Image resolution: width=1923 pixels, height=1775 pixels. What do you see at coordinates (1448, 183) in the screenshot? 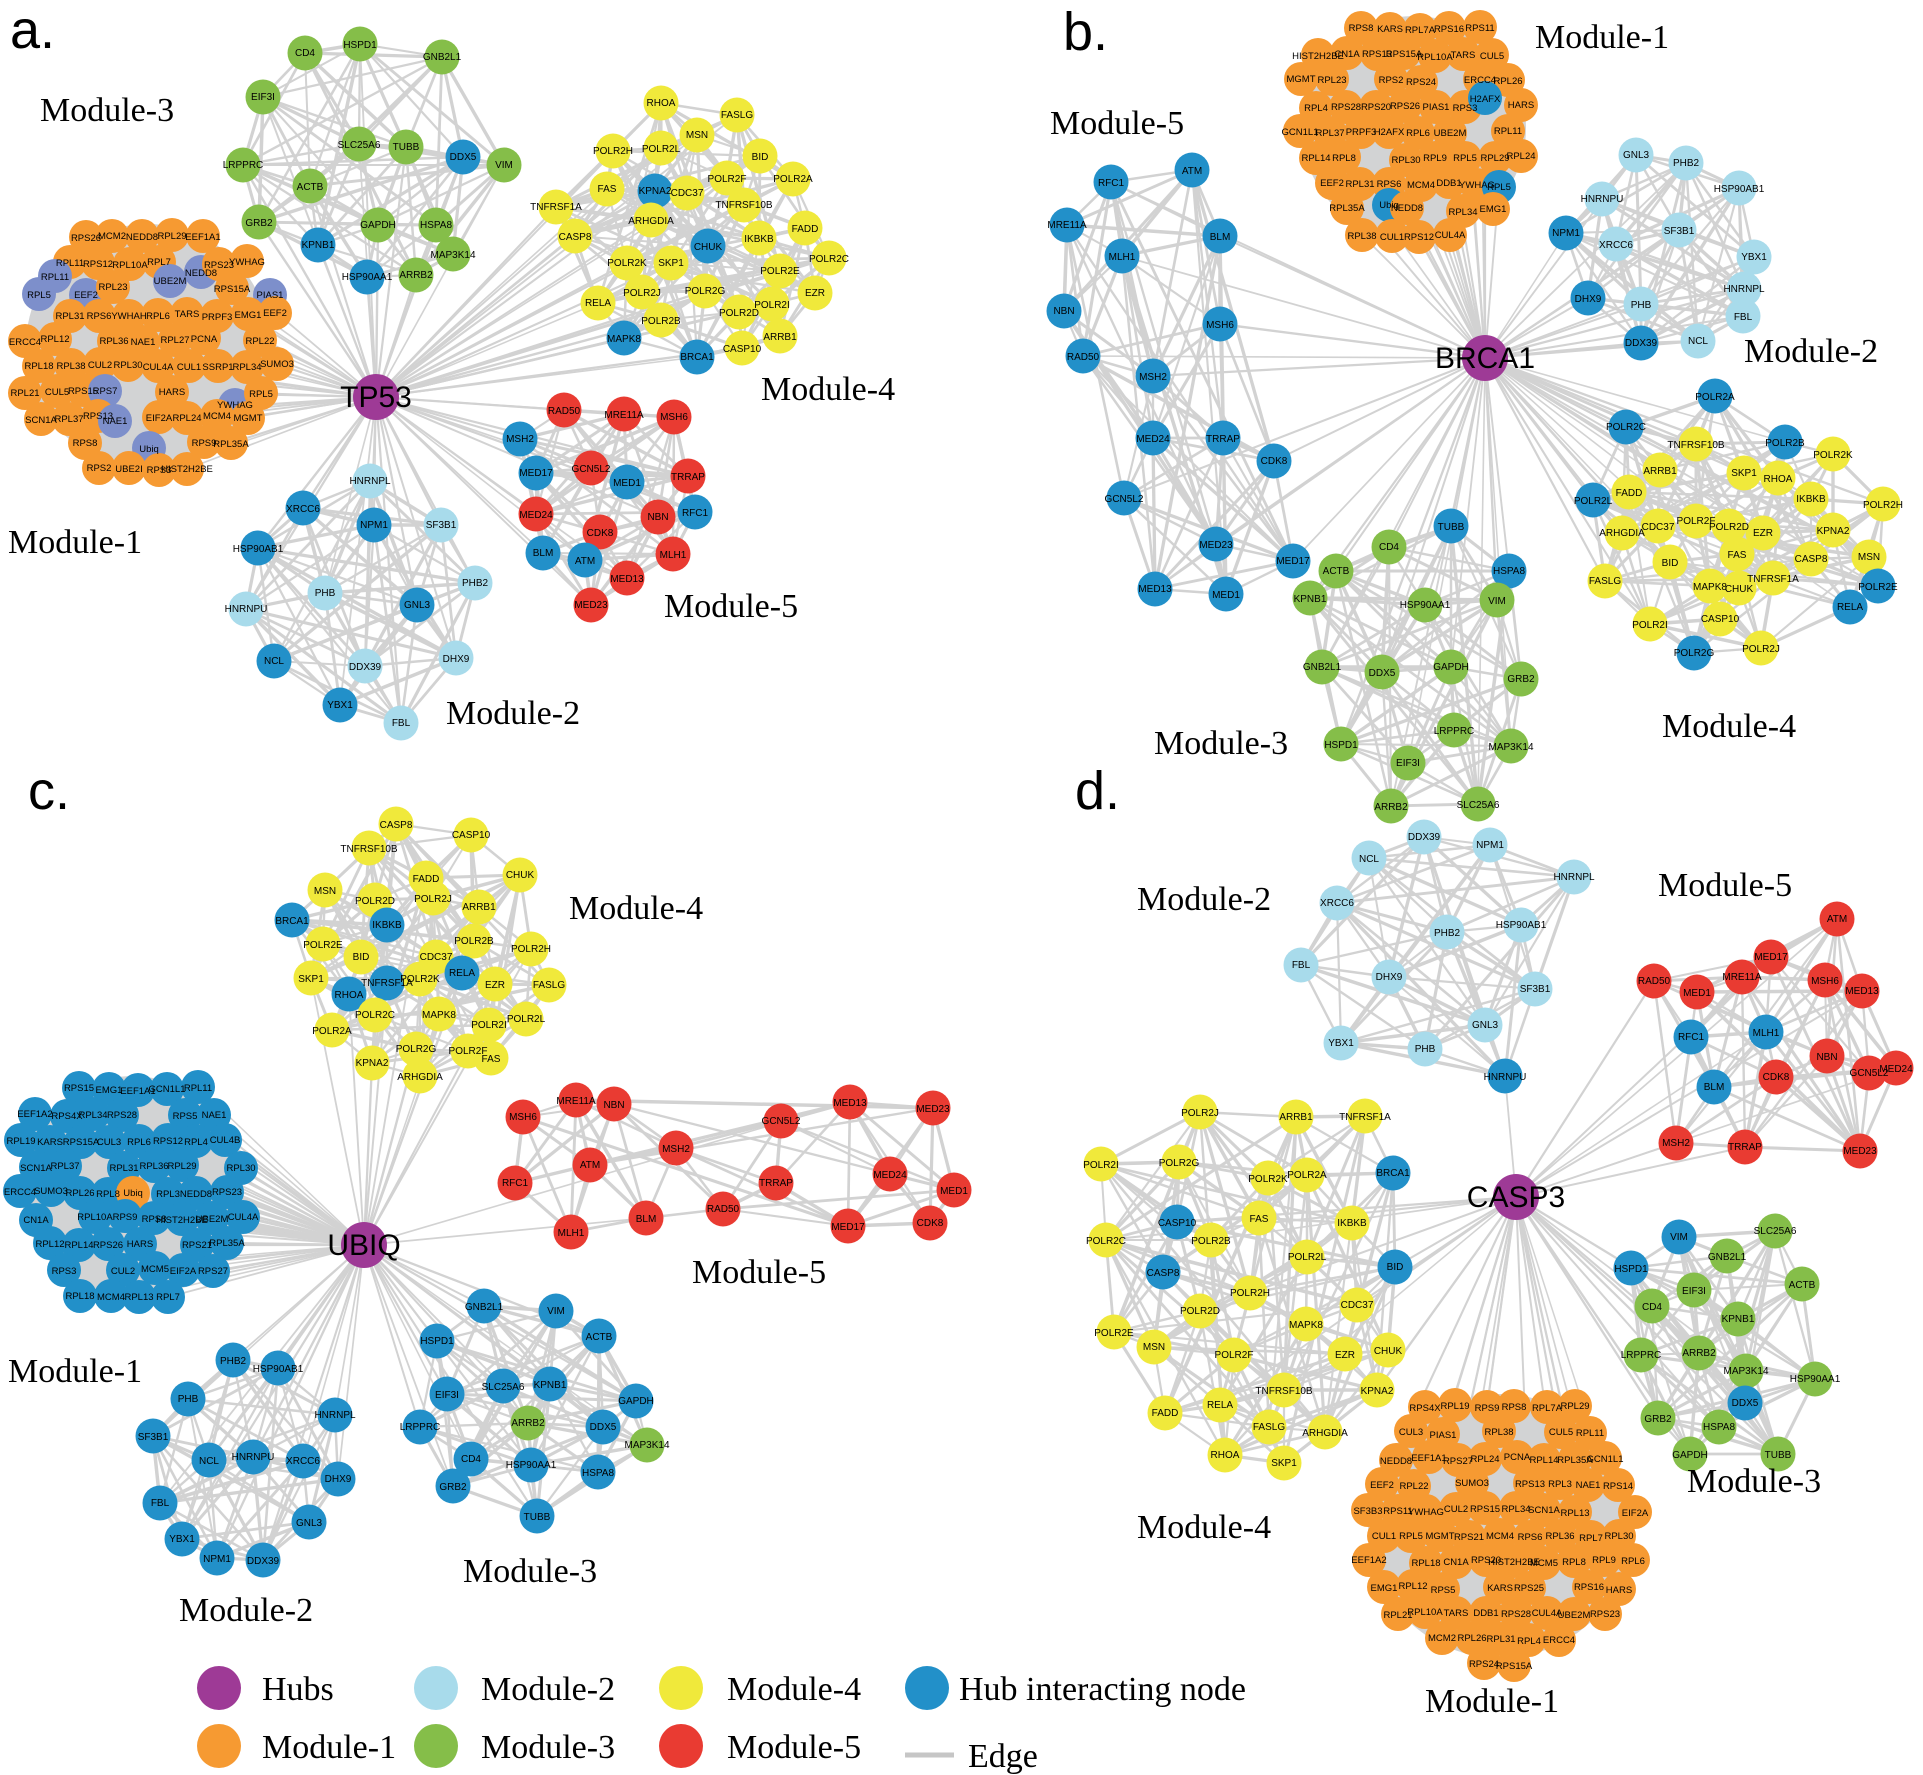
I see `svg-text: DDB1` at bounding box center [1448, 183].